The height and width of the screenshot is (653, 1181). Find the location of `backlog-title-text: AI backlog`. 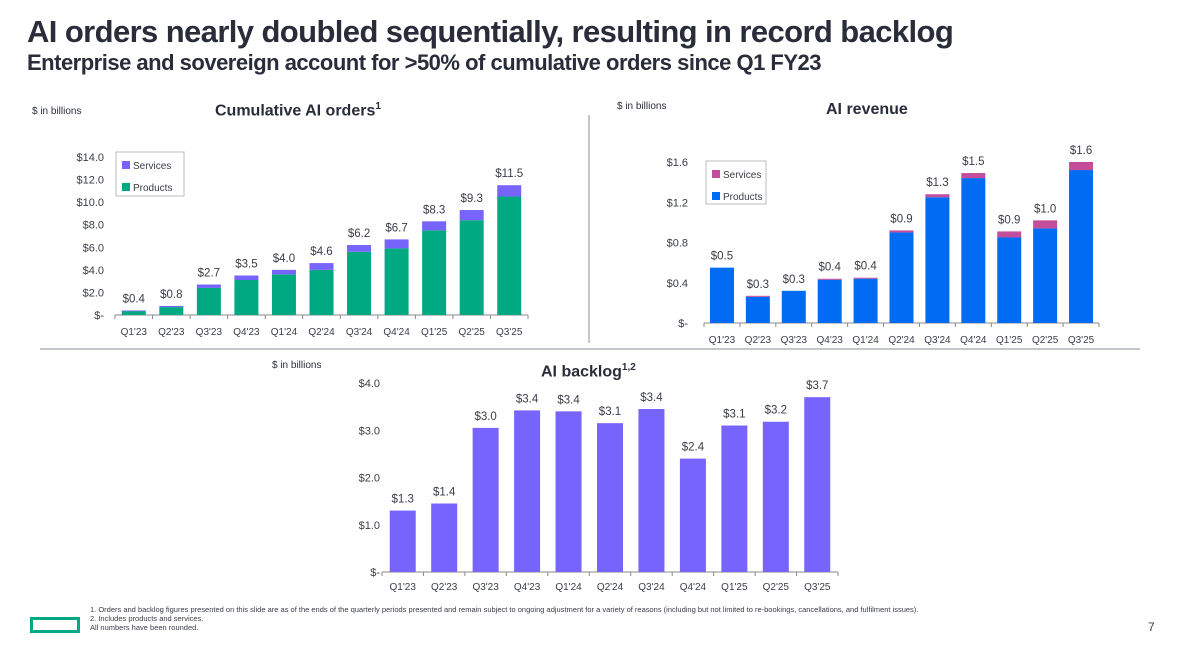

backlog-title-text: AI backlog is located at coordinates (581, 372).